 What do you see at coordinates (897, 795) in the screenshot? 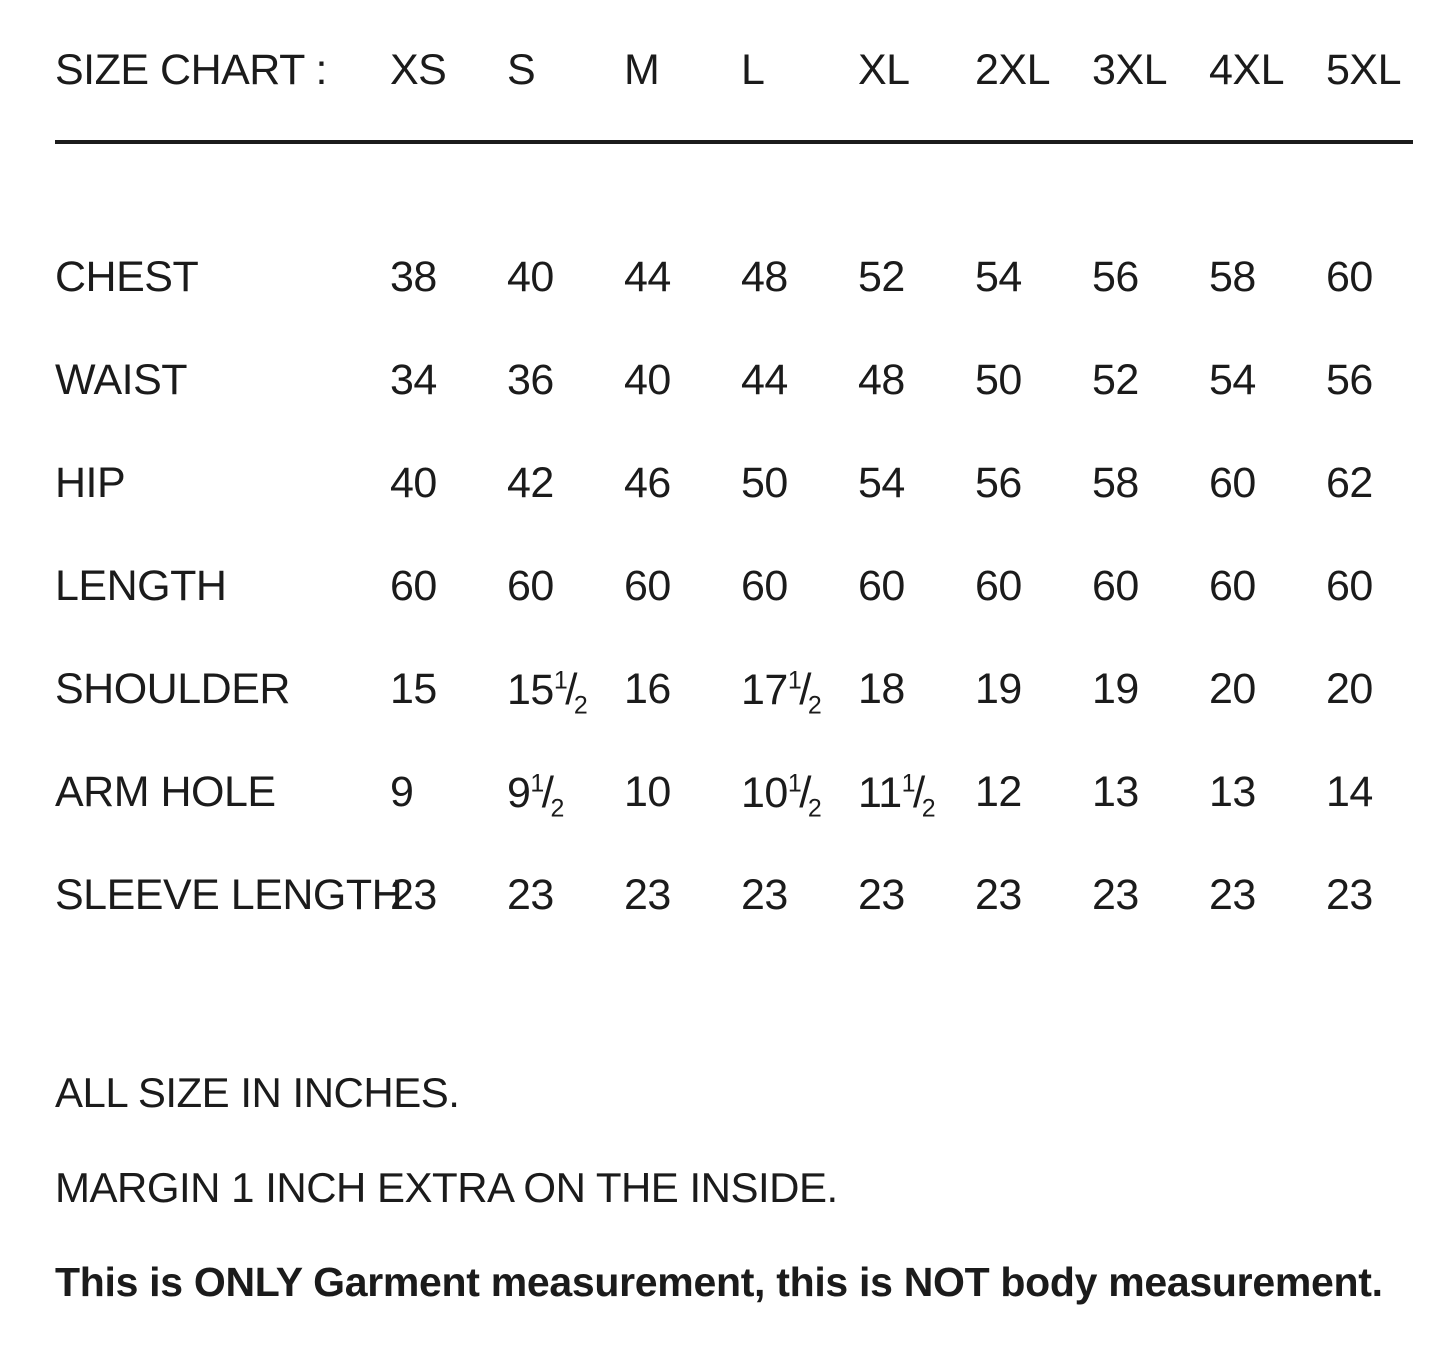
I see `size-value: 111/2` at bounding box center [897, 795].